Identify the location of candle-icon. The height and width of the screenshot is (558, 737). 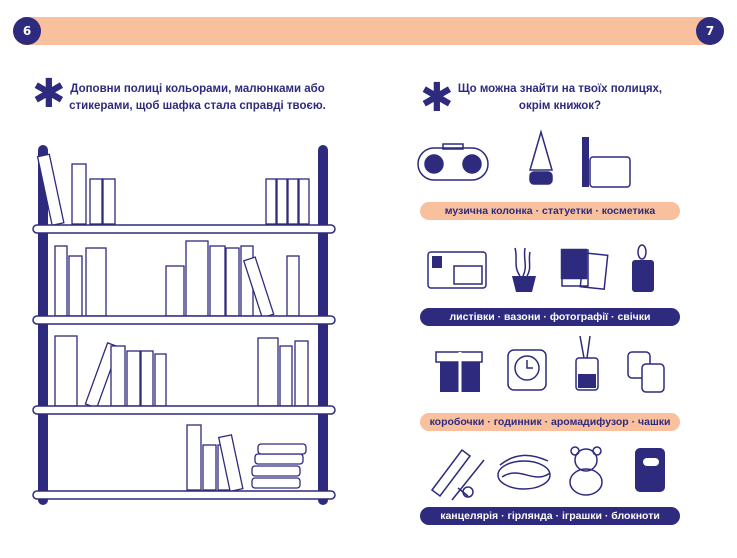
(643, 268).